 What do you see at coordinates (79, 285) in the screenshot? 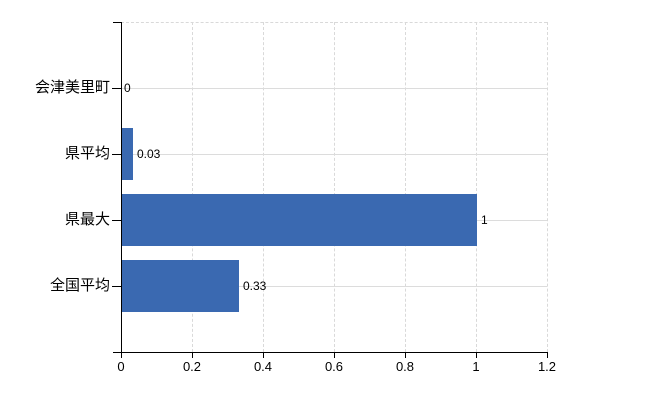
I see `category-label: 全国平均` at bounding box center [79, 285].